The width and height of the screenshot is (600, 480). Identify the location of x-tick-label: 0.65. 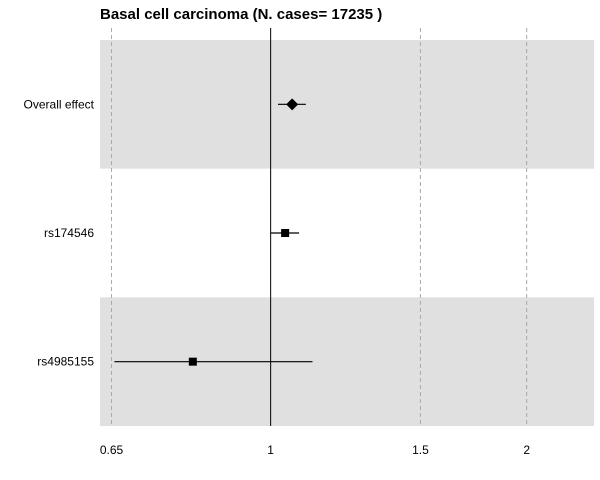
(112, 450).